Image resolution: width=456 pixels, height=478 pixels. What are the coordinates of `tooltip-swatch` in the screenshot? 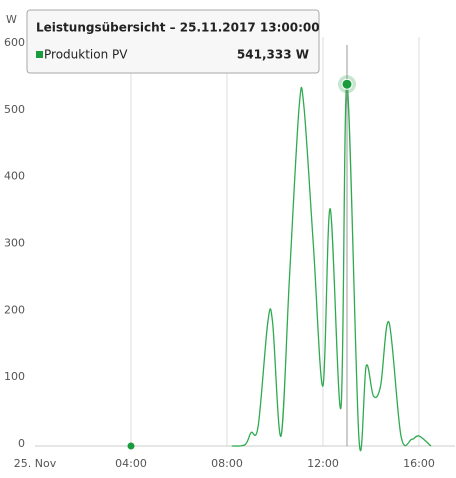 It's located at (39, 54).